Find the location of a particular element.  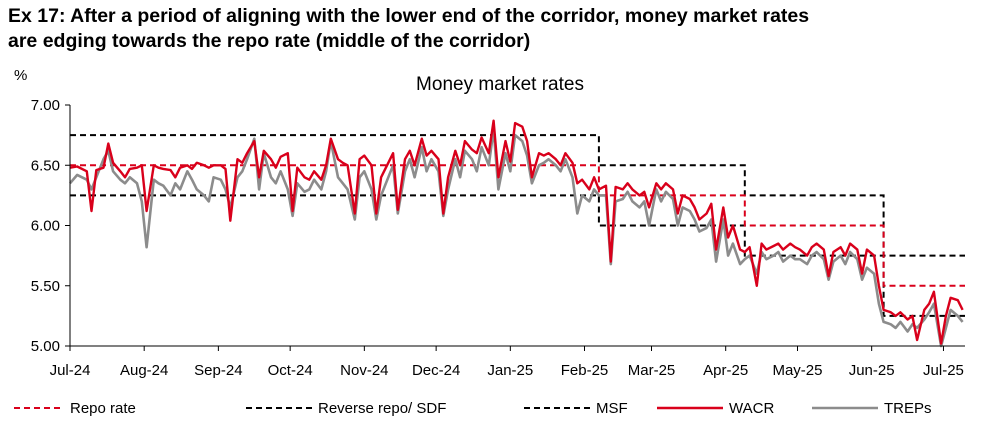

y-tick-label: 7.00 is located at coordinates (45, 105).